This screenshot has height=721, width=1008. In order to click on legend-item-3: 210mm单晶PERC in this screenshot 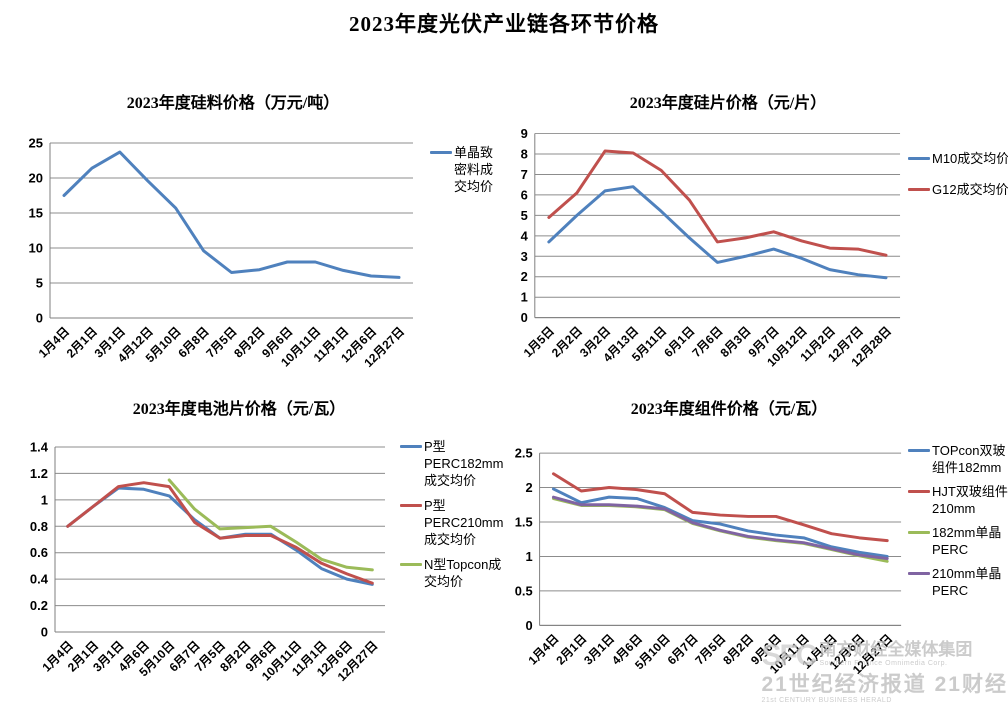, I will do `click(958, 582)`.